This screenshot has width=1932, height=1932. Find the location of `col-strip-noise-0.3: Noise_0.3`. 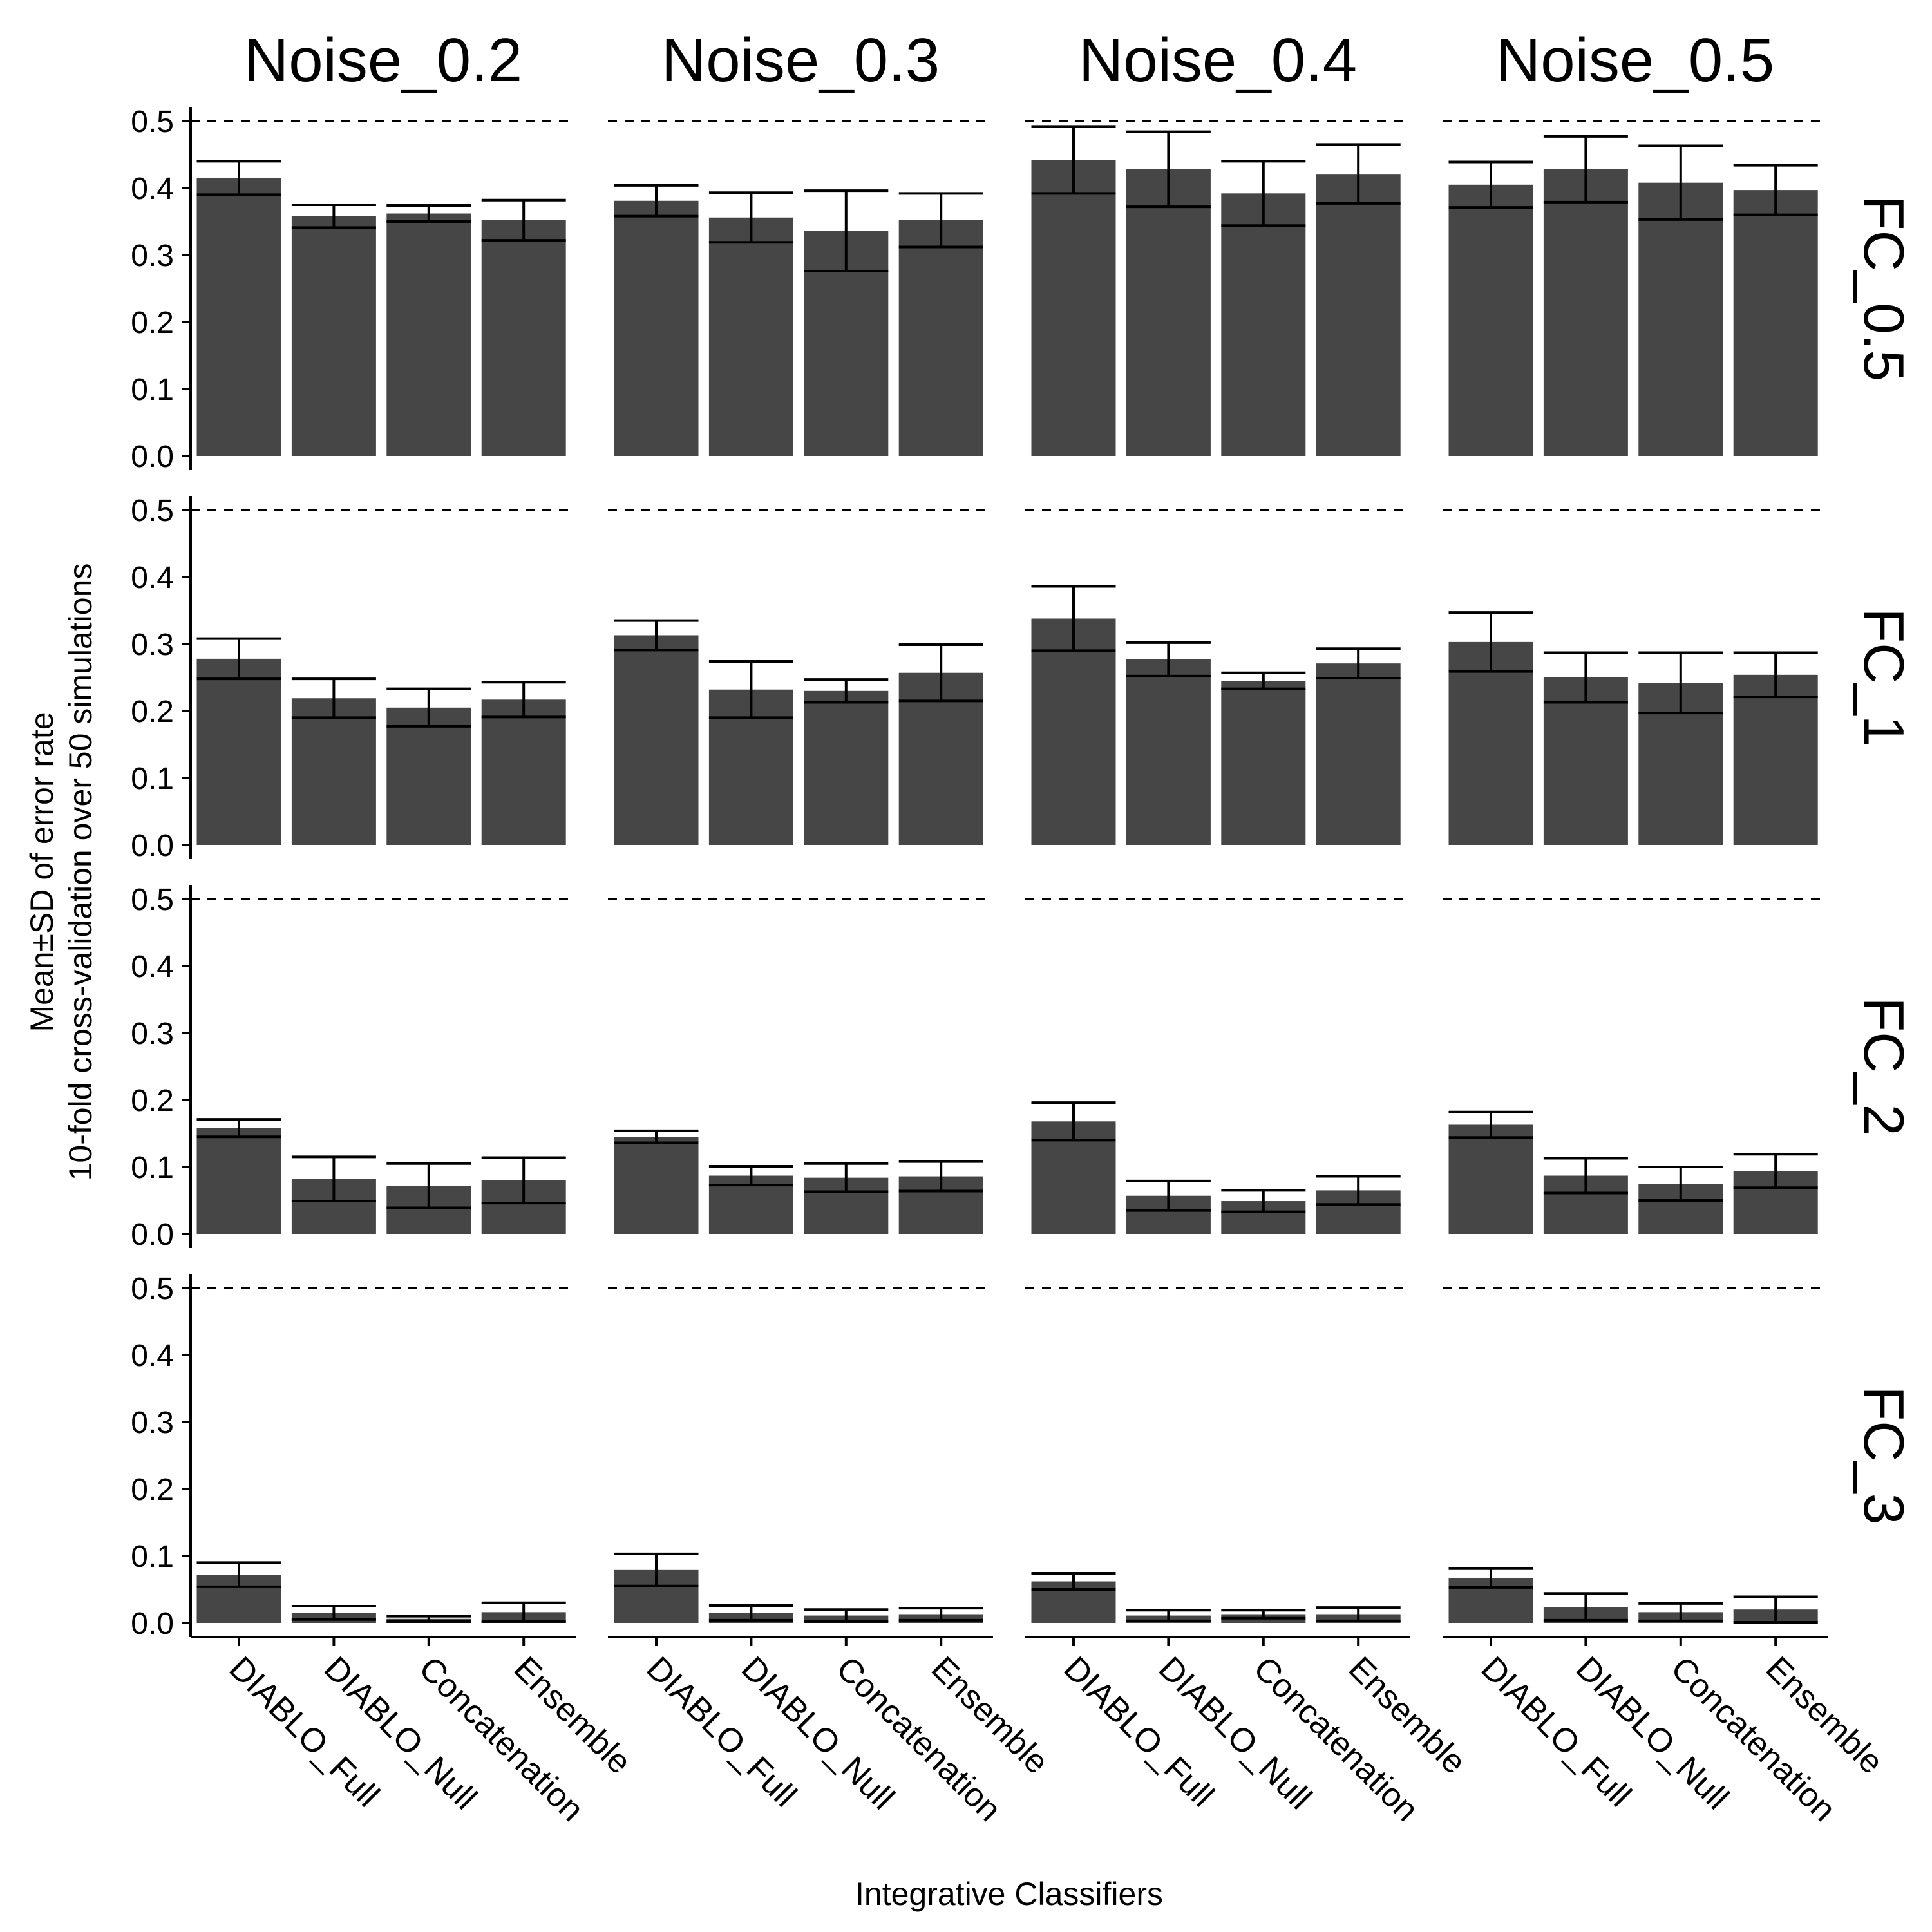

col-strip-noise-0.3: Noise_0.3 is located at coordinates (801, 60).